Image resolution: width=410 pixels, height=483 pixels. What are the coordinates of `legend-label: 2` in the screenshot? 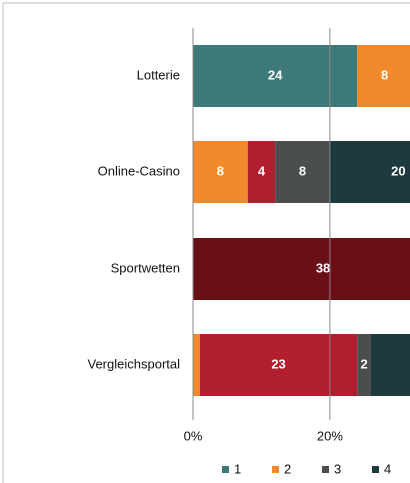 It's located at (287, 468).